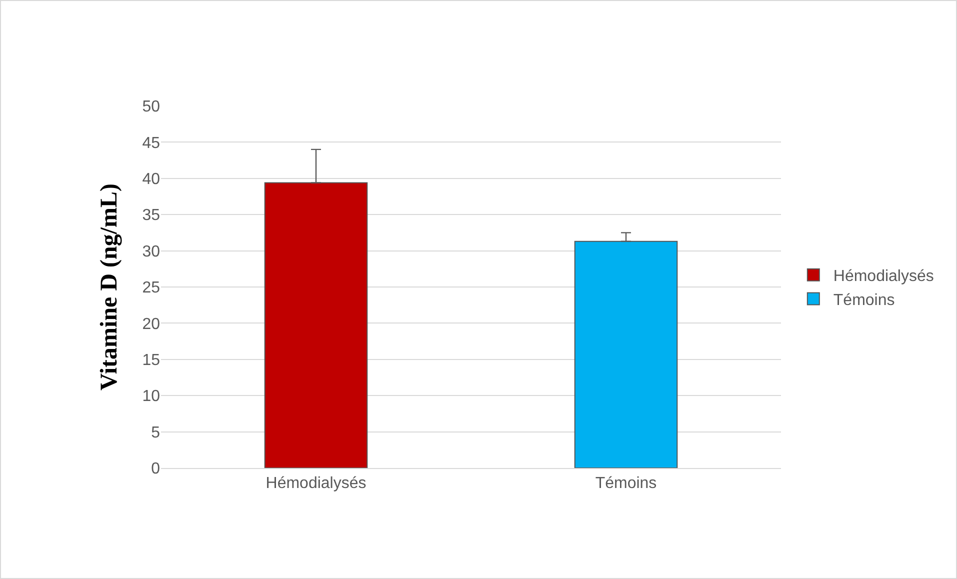 The height and width of the screenshot is (579, 957). Describe the element at coordinates (151, 143) in the screenshot. I see `y-tick-label: 45` at that location.